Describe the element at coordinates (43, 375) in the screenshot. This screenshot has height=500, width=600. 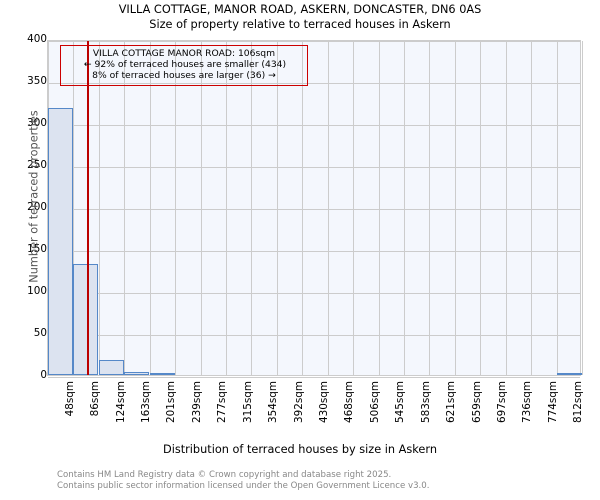
I see `y-axis-tick-label: 0` at that location.